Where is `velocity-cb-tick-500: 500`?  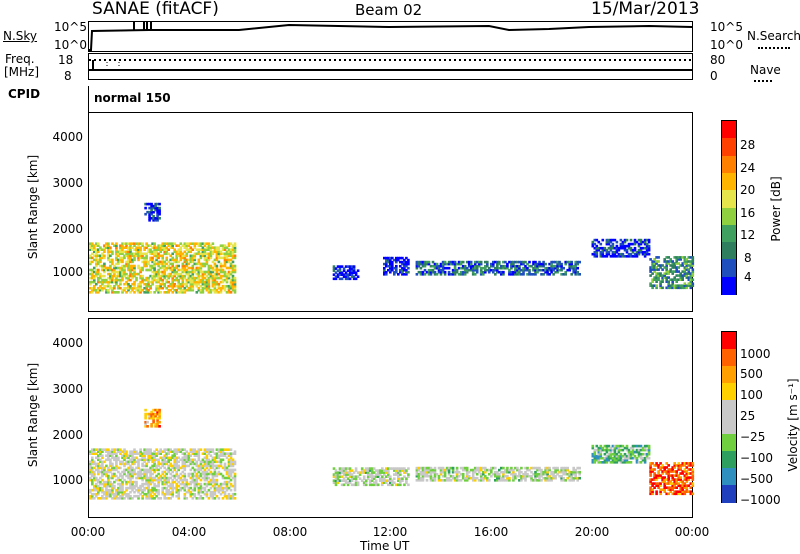
velocity-cb-tick-500: 500 is located at coordinates (751, 374).